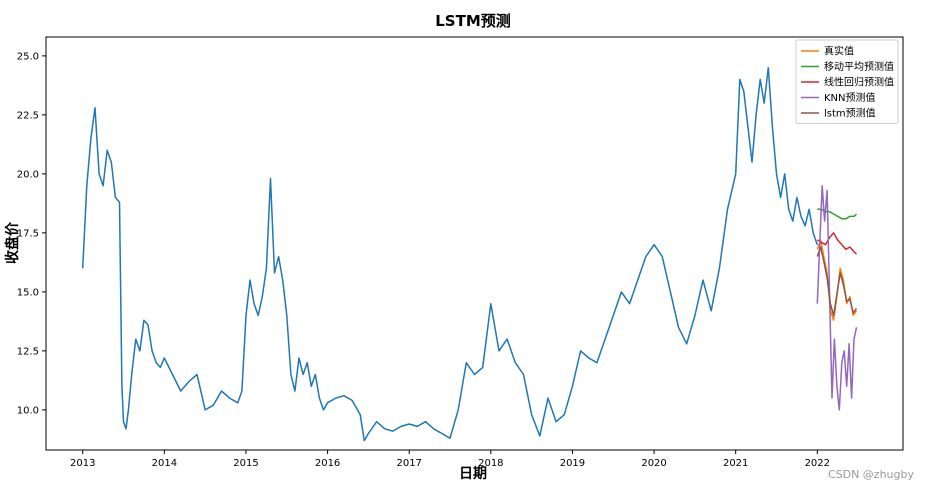 The image size is (929, 490). What do you see at coordinates (859, 66) in the screenshot?
I see `legend-label: 移动平均预测值` at bounding box center [859, 66].